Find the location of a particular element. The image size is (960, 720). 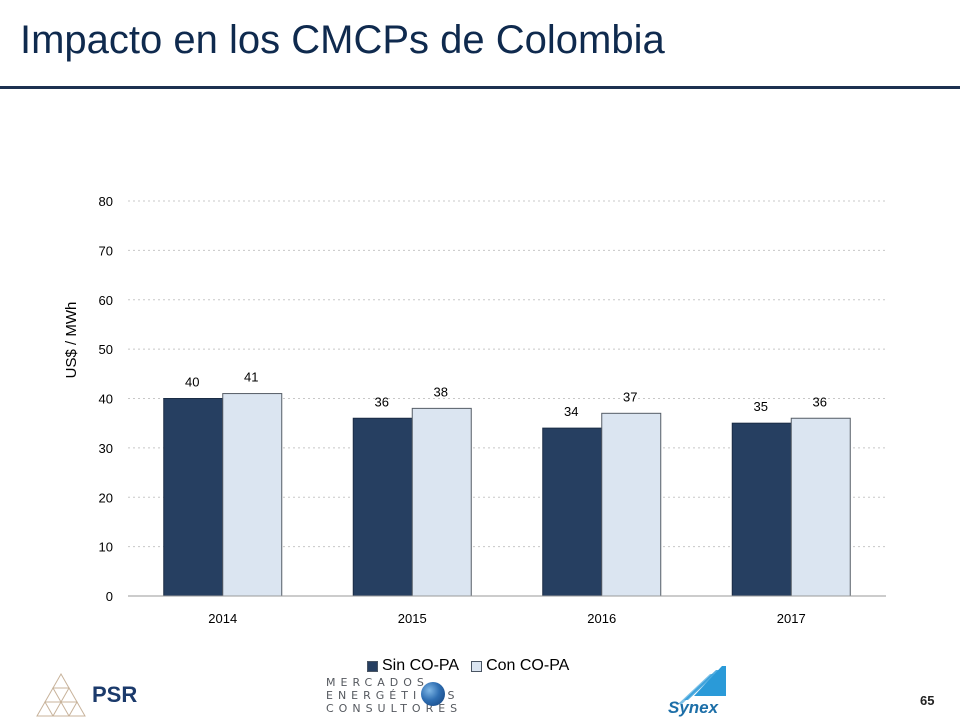

x-tick-label: 2017 is located at coordinates (791, 618).